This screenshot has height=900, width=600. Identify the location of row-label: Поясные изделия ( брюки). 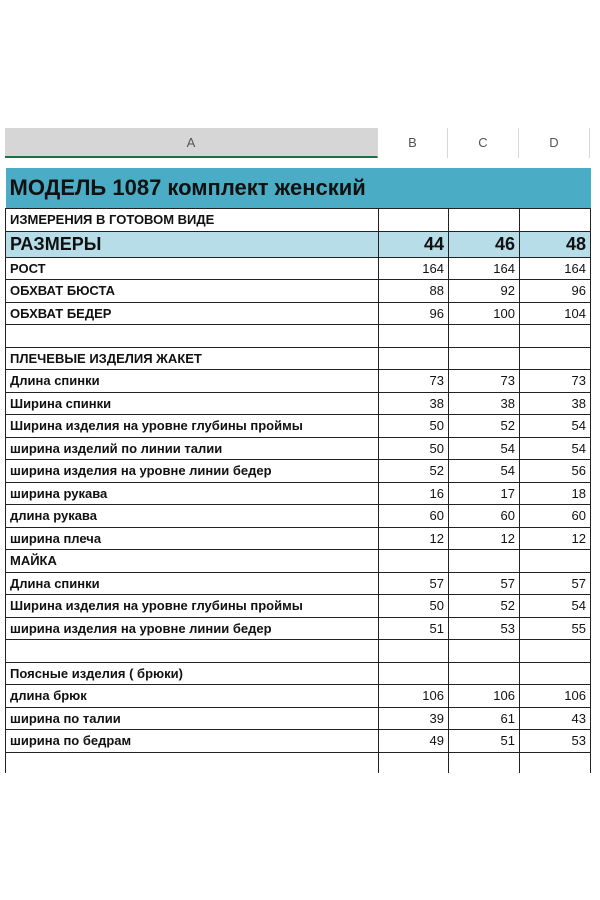
(192, 673).